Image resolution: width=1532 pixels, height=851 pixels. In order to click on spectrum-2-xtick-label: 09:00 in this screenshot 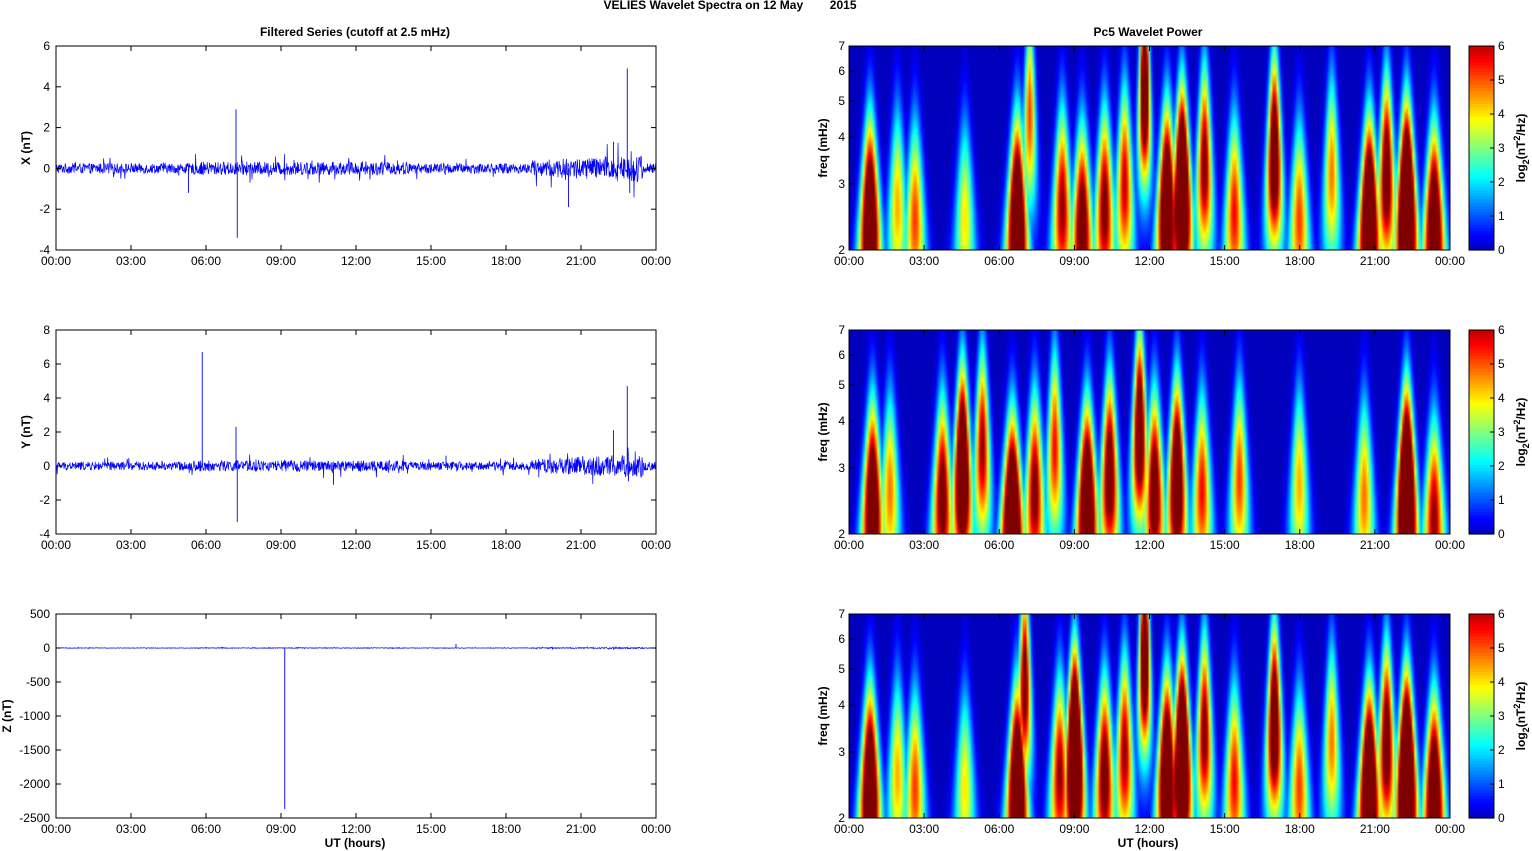, I will do `click(1074, 545)`.